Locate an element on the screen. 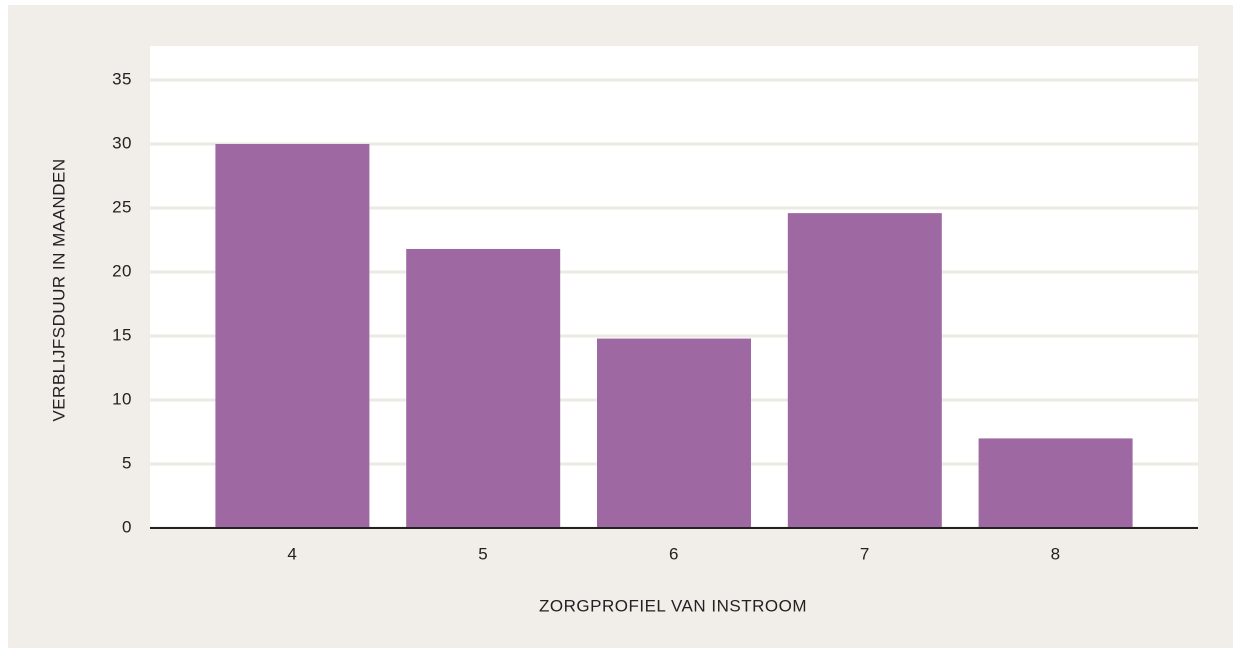  y-tick-label: 15 is located at coordinates (122, 334).